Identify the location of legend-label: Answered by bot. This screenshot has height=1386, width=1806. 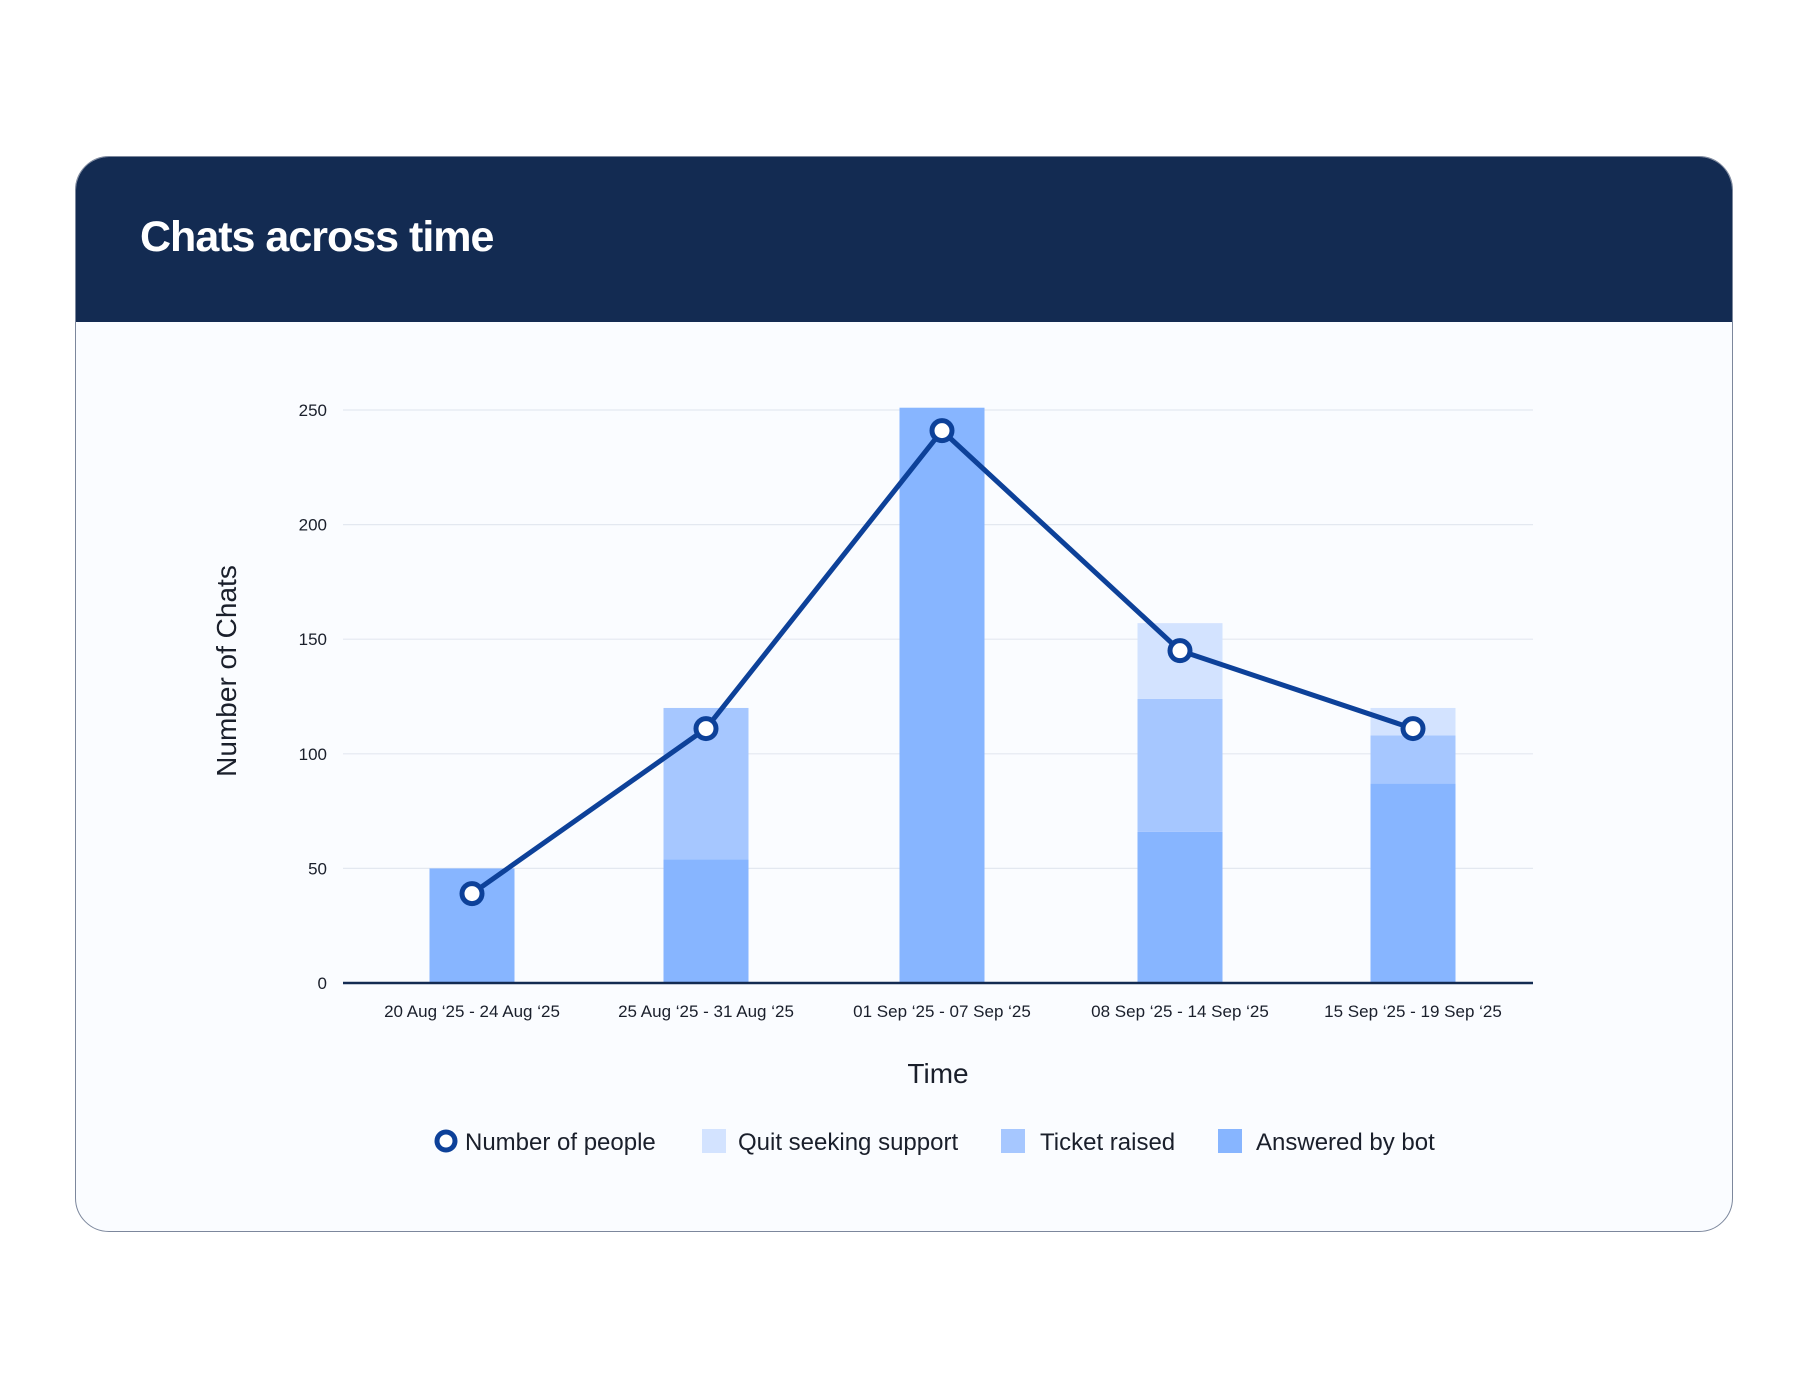
(1345, 1142).